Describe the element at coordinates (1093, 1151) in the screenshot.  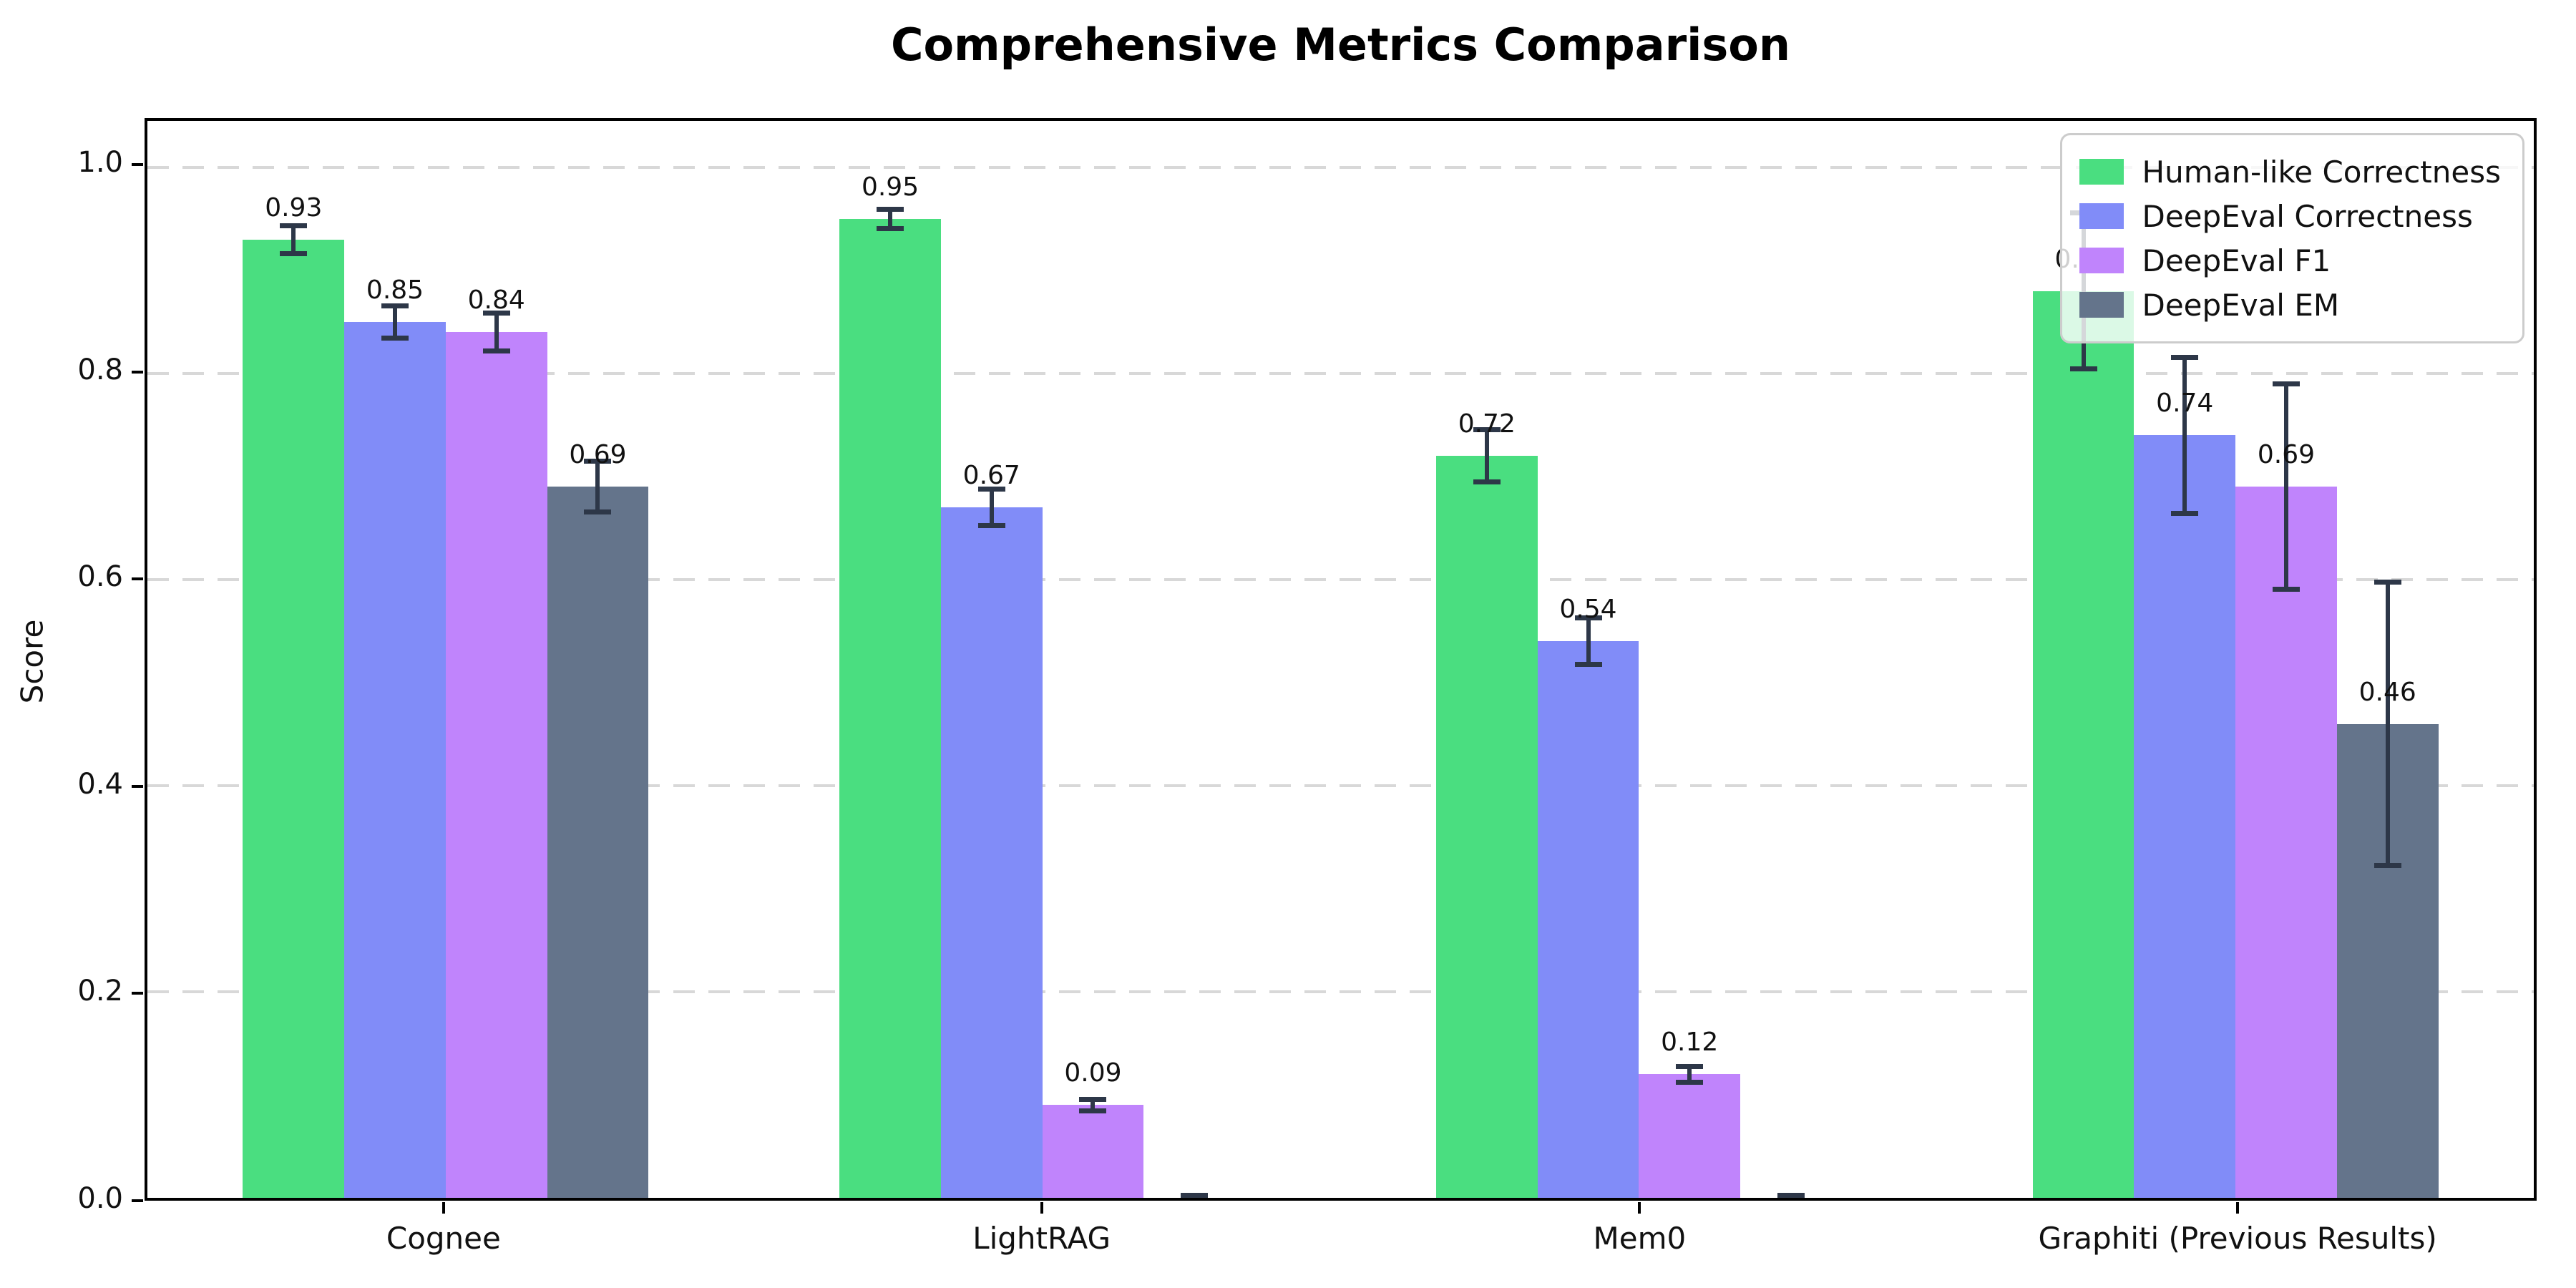
I see `bar-deepeval-f1-lightrag` at that location.